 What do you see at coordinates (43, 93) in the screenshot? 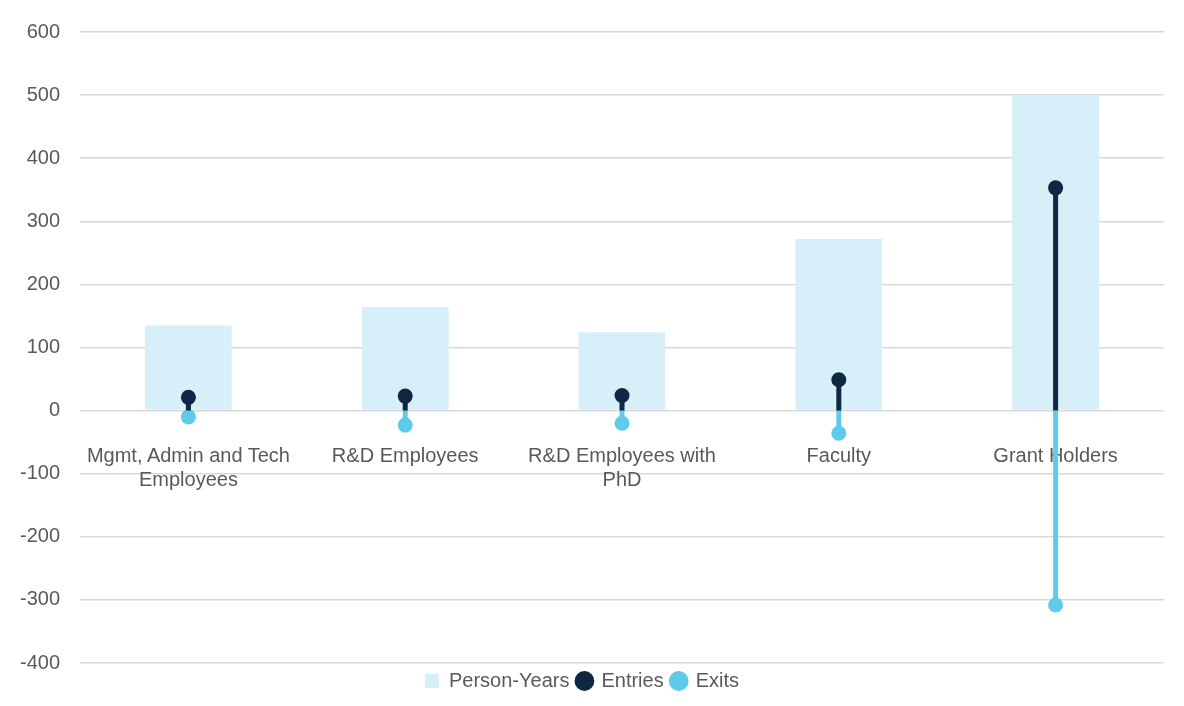
I see `y-tick-label: 500` at bounding box center [43, 93].